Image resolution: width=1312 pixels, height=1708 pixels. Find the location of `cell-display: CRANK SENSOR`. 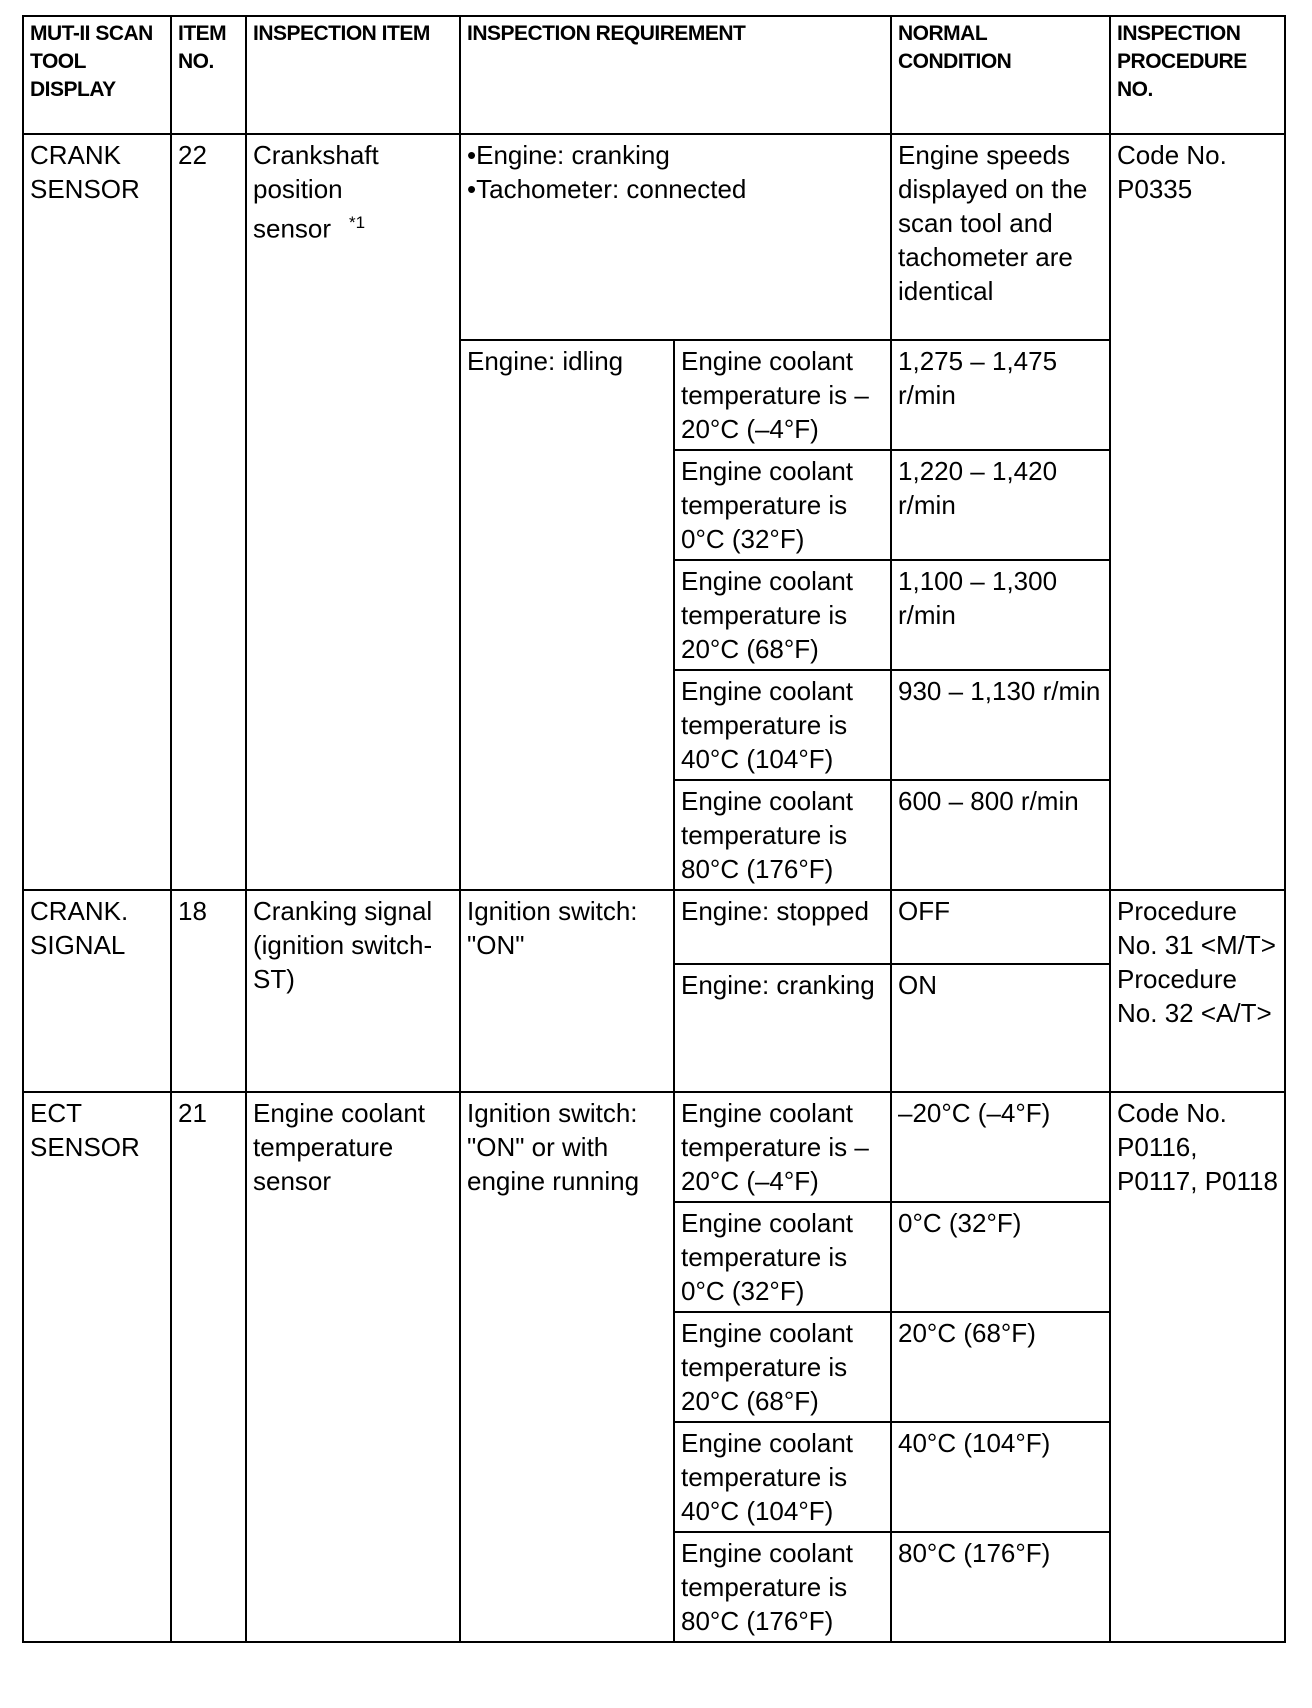

cell-display: CRANK SENSOR is located at coordinates (97, 512).